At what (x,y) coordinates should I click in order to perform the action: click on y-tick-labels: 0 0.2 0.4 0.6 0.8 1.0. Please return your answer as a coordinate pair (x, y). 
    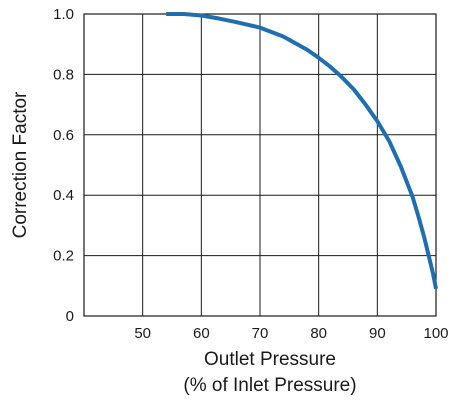
    Looking at the image, I should click on (63, 165).